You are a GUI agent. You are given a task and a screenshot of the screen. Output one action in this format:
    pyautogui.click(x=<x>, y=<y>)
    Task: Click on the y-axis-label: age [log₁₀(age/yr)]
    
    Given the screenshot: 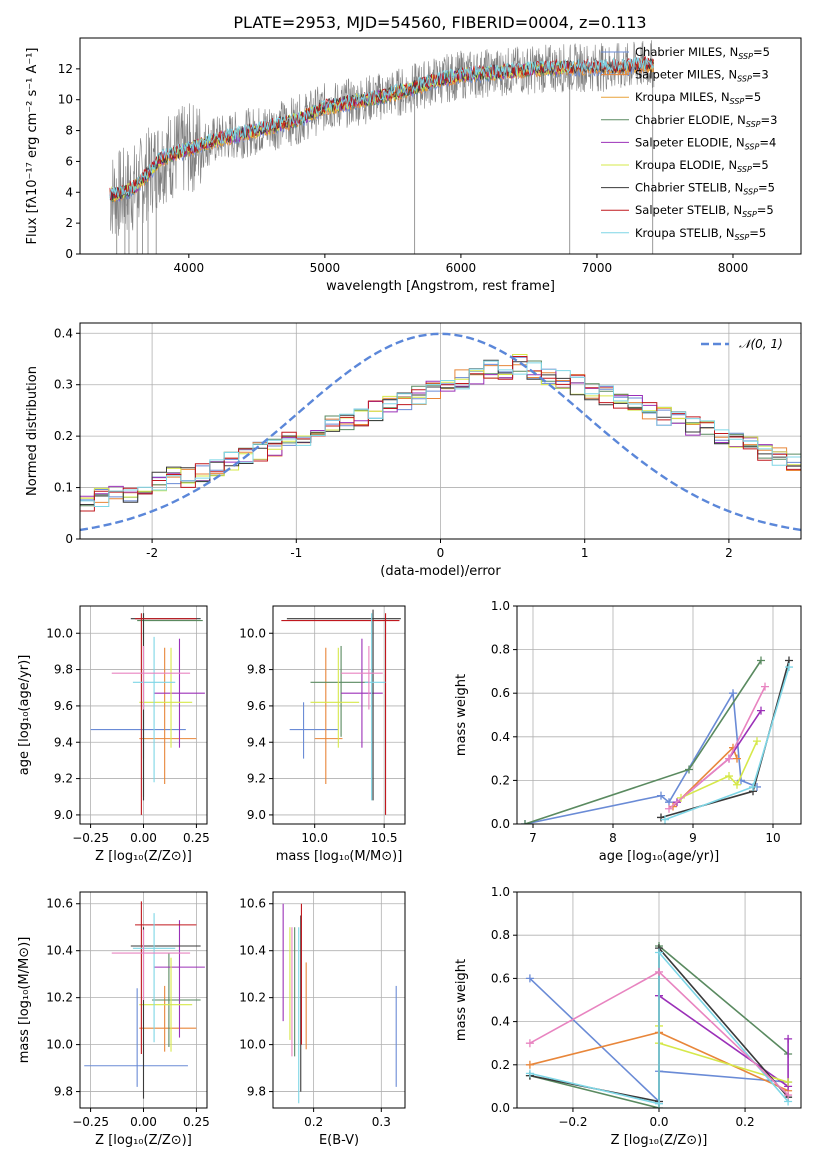 What is the action you would take?
    pyautogui.click(x=24, y=715)
    